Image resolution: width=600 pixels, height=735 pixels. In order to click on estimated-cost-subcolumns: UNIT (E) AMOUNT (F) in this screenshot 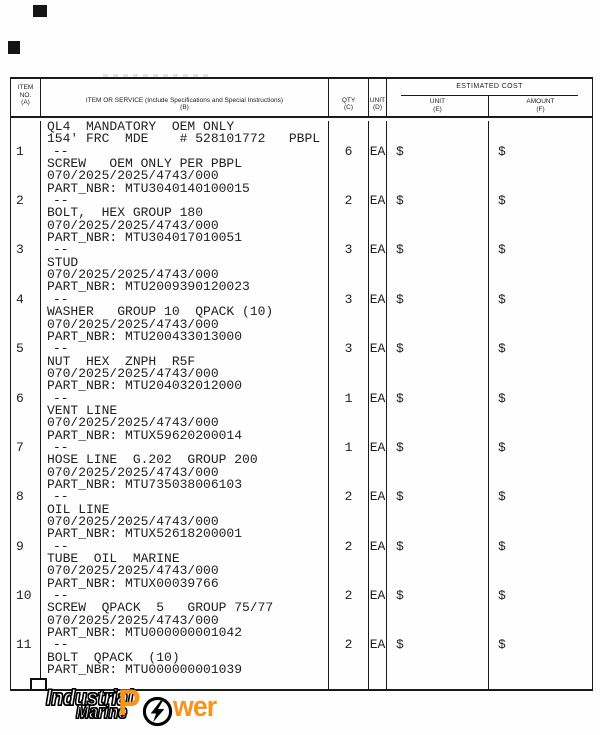, I will do `click(489, 106)`.